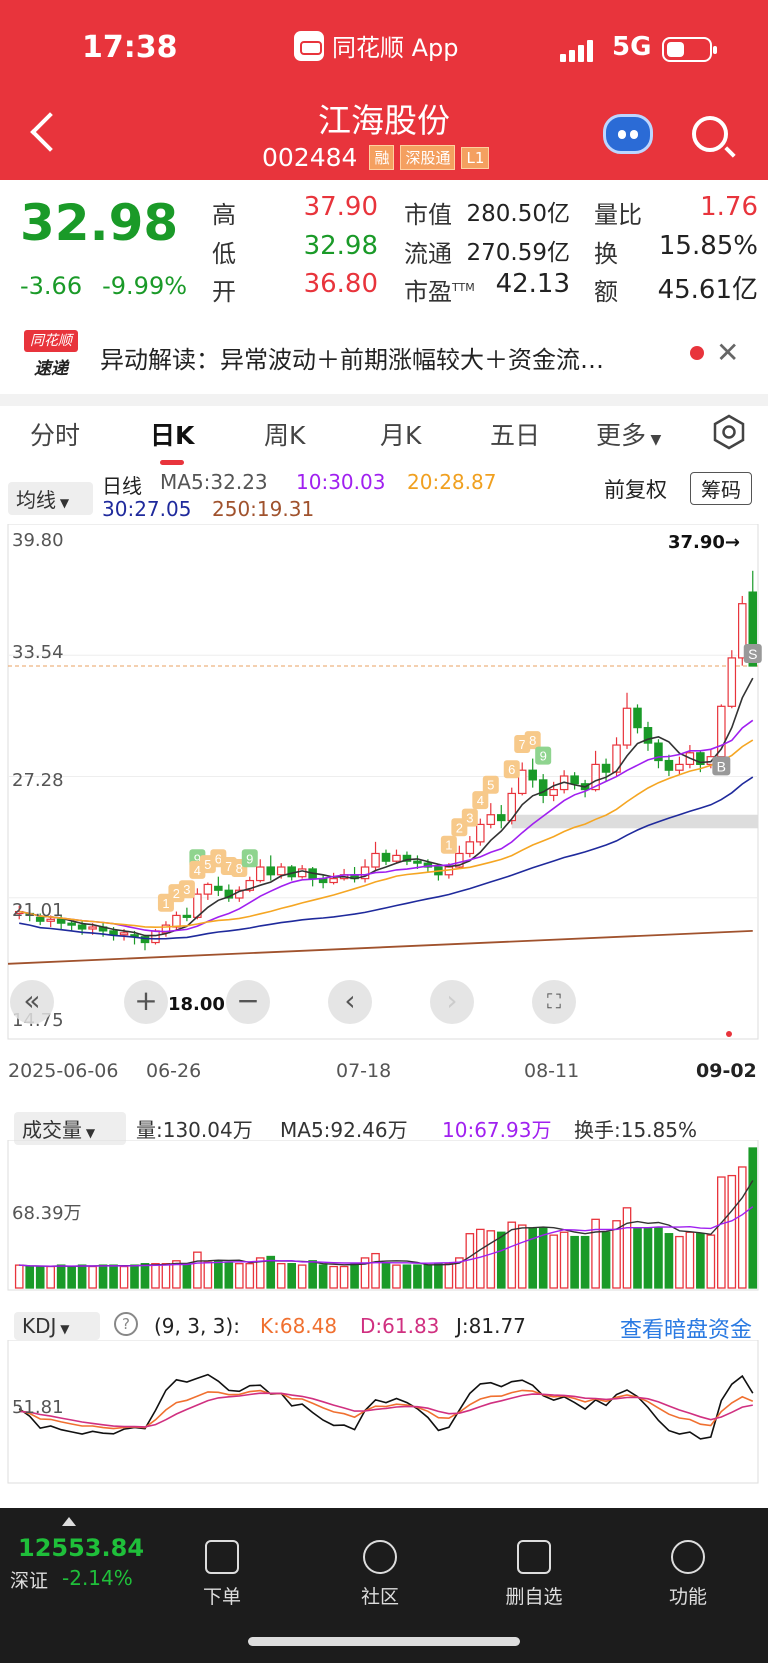 This screenshot has height=1663, width=768. I want to click on expand-up-icon, so click(69, 1521).